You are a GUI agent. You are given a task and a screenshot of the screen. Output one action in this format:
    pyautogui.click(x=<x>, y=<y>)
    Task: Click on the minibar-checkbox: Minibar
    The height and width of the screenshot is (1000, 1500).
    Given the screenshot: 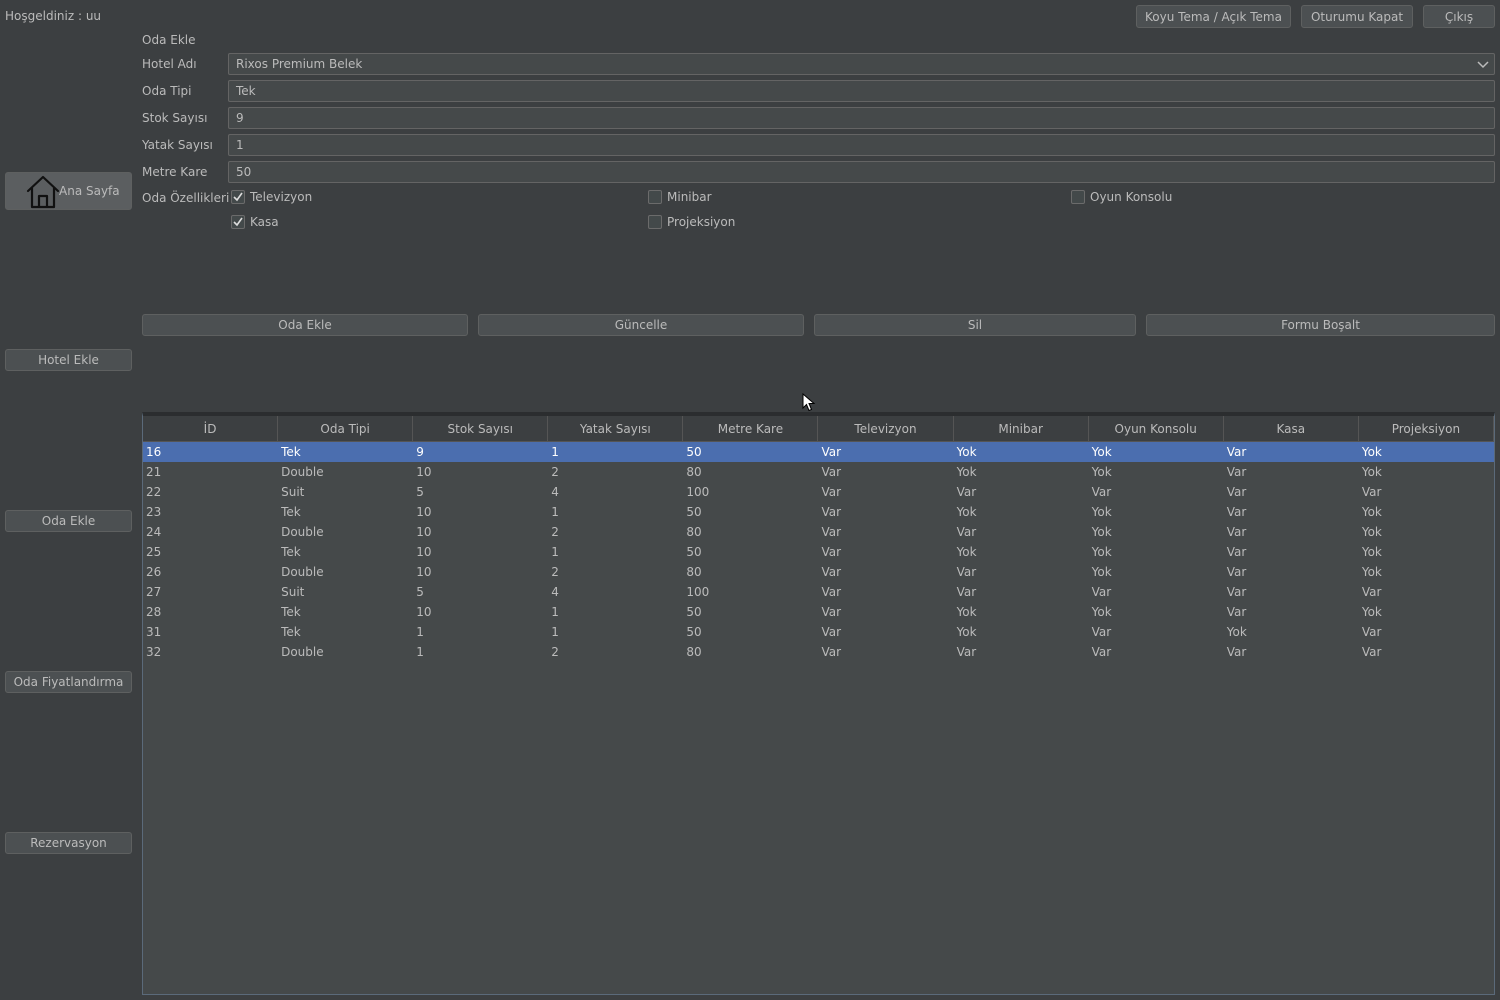 What is the action you would take?
    pyautogui.click(x=680, y=197)
    